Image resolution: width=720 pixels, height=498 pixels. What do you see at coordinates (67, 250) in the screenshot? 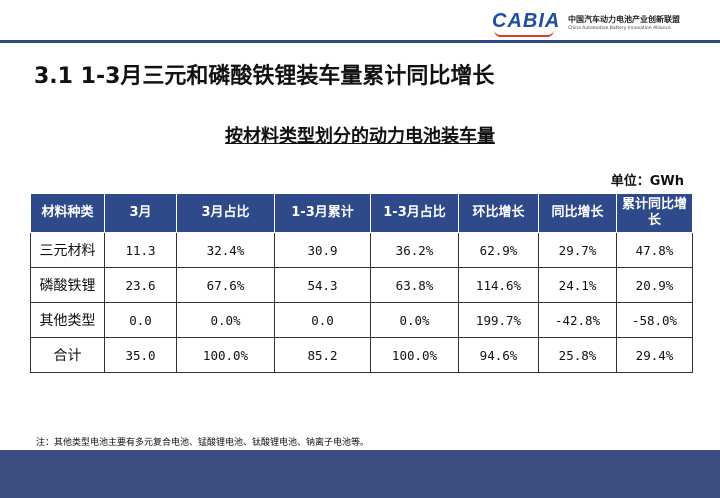
I see `table-cell: 三元材料` at bounding box center [67, 250].